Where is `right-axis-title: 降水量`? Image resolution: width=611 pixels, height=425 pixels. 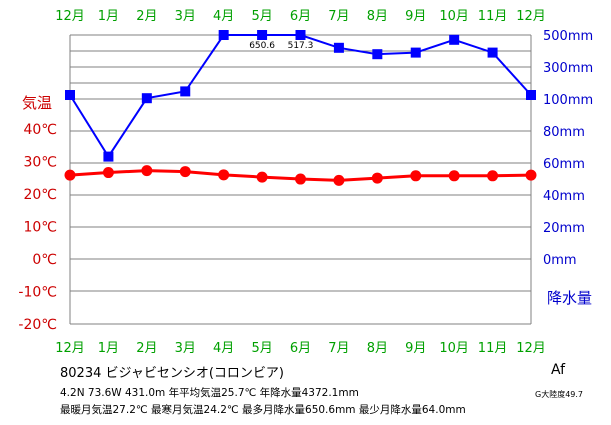
right-axis-title: 降水量 is located at coordinates (569, 298).